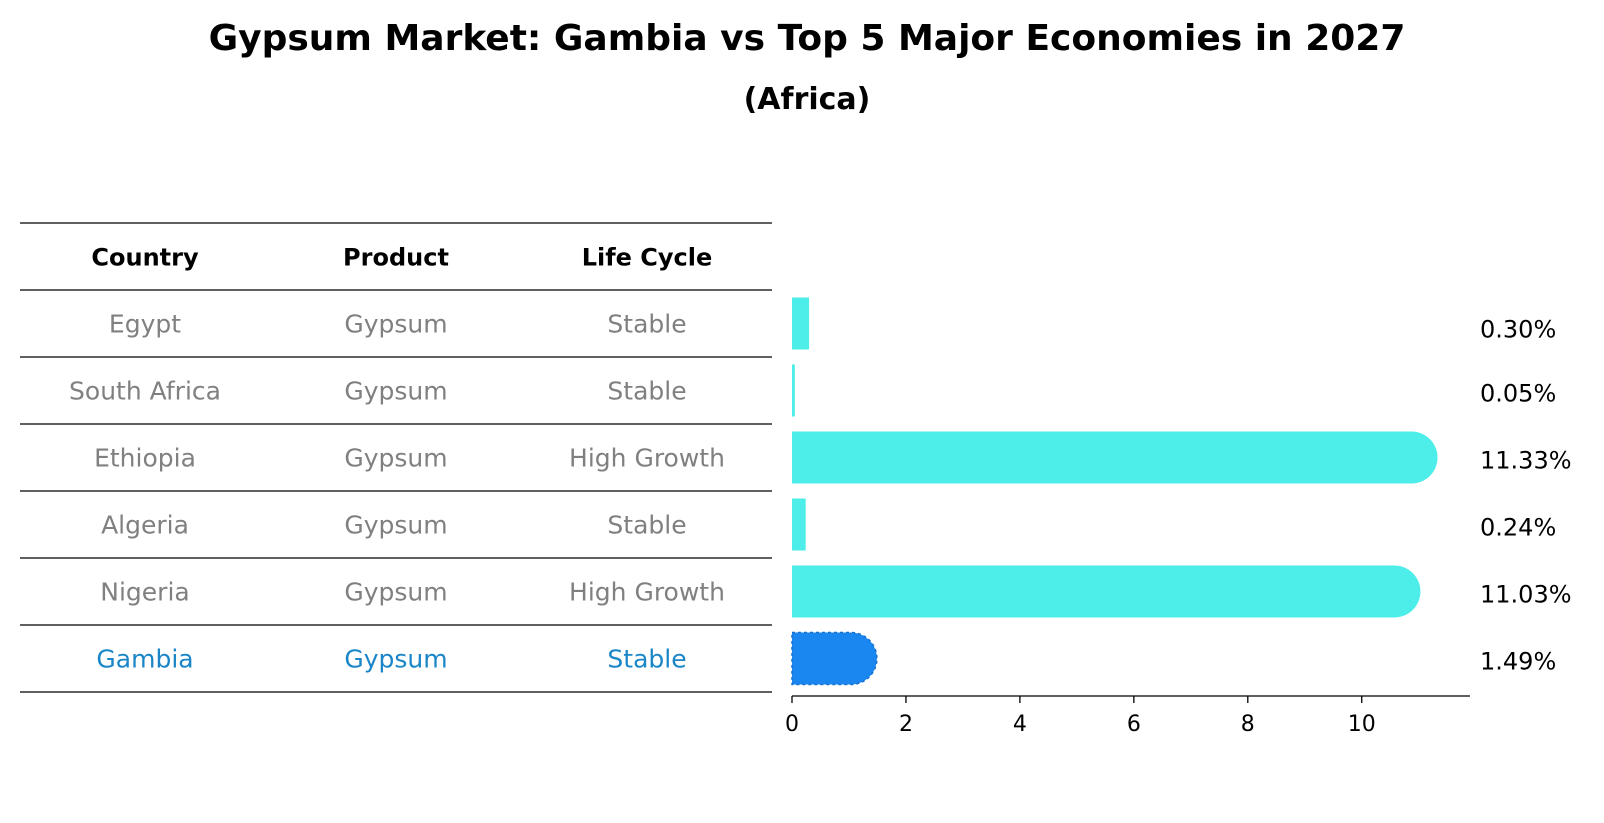 Image resolution: width=1604 pixels, height=823 pixels. What do you see at coordinates (396, 258) in the screenshot?
I see `table-header: Product` at bounding box center [396, 258].